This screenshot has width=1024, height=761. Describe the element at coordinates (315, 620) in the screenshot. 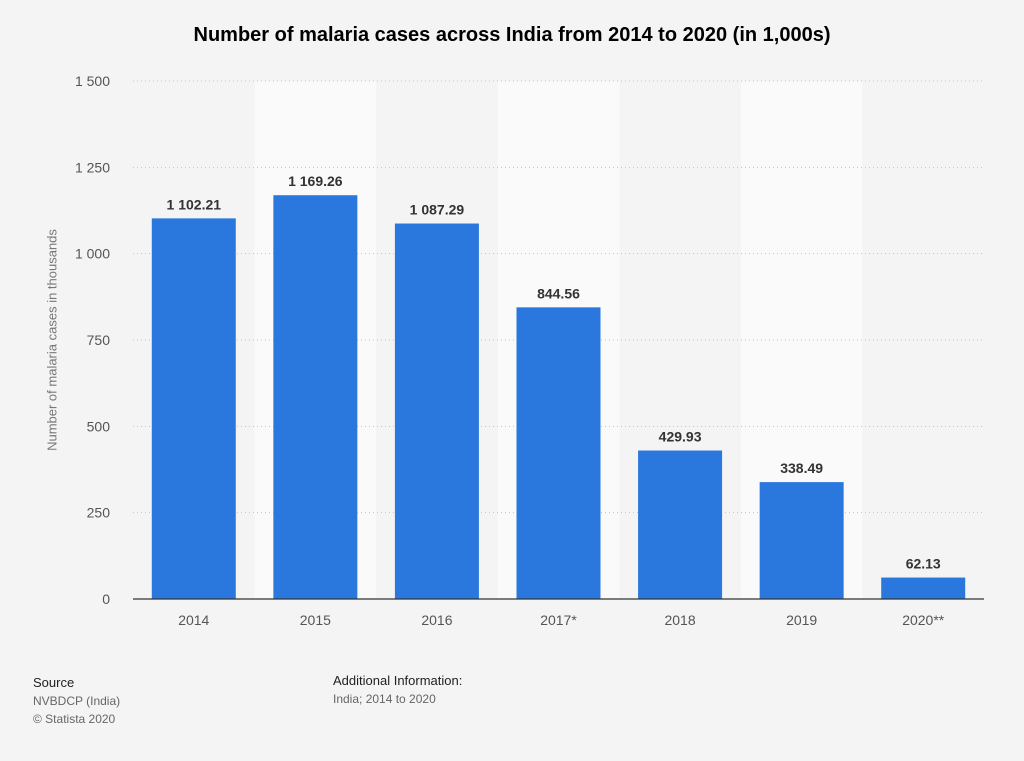

I see `x-tick-label: 2015` at that location.